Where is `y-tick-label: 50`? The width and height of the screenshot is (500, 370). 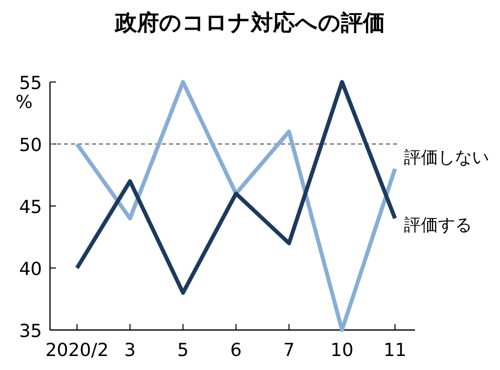
y-tick-label: 50 is located at coordinates (30, 145).